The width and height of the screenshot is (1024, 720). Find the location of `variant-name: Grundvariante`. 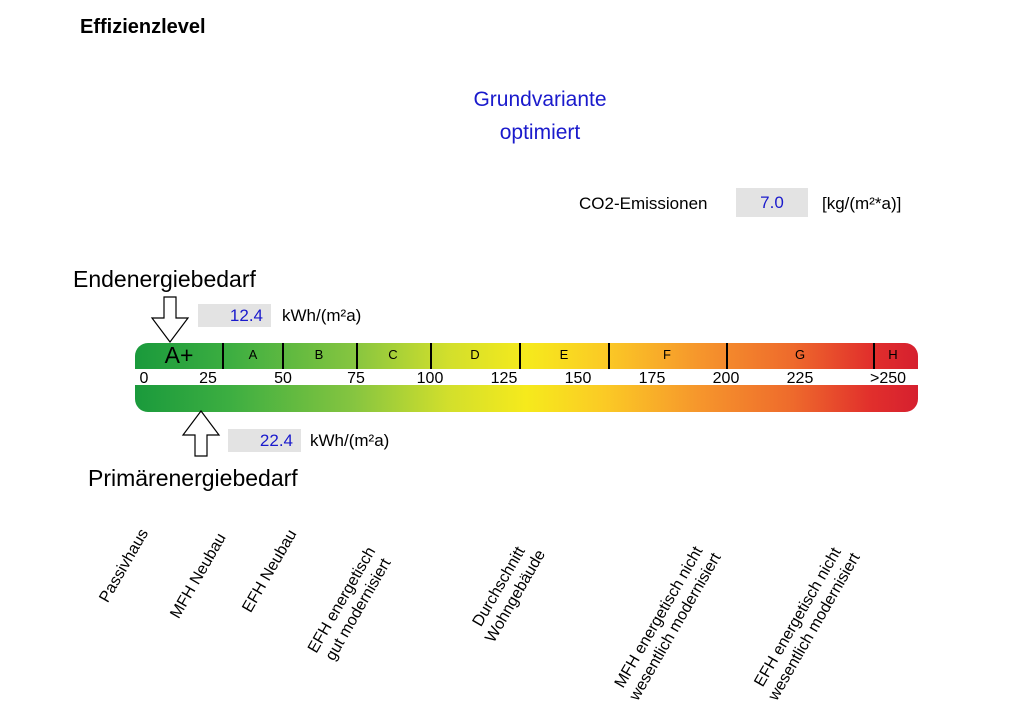

variant-name: Grundvariante is located at coordinates (540, 99).